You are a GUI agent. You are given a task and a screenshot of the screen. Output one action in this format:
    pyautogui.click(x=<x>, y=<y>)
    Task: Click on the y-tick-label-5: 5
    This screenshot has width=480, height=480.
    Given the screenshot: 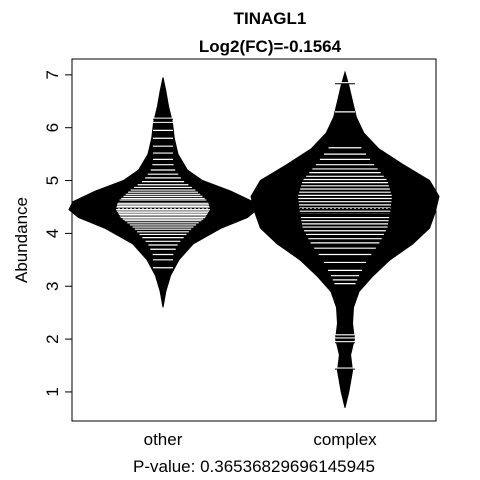 What is the action you would take?
    pyautogui.click(x=52, y=180)
    